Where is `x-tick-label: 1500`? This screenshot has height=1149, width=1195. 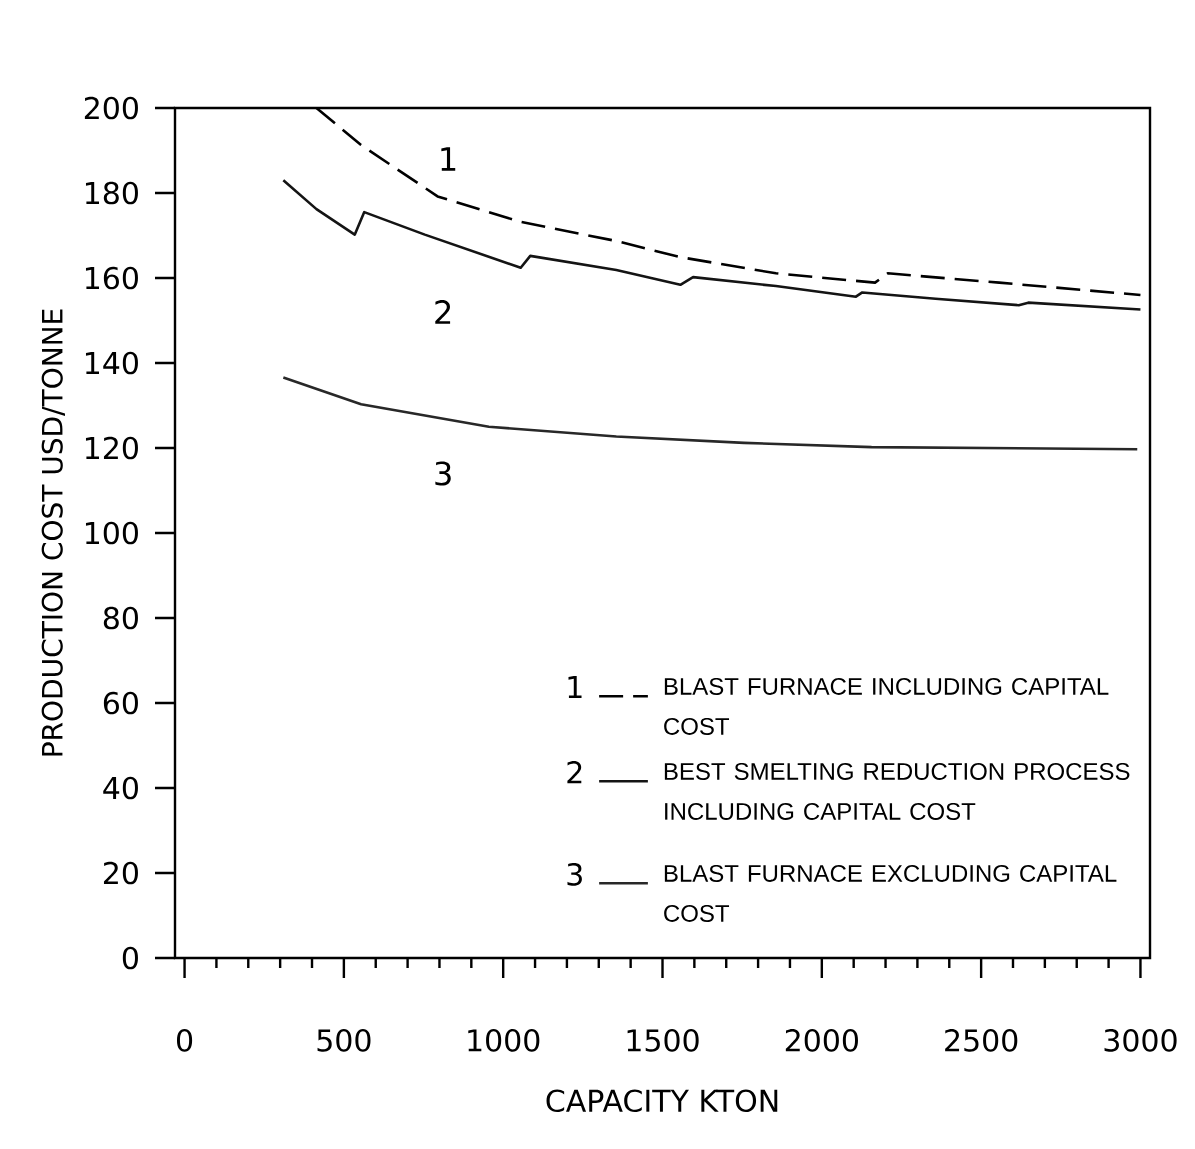 x-tick-label: 1500 is located at coordinates (663, 1040).